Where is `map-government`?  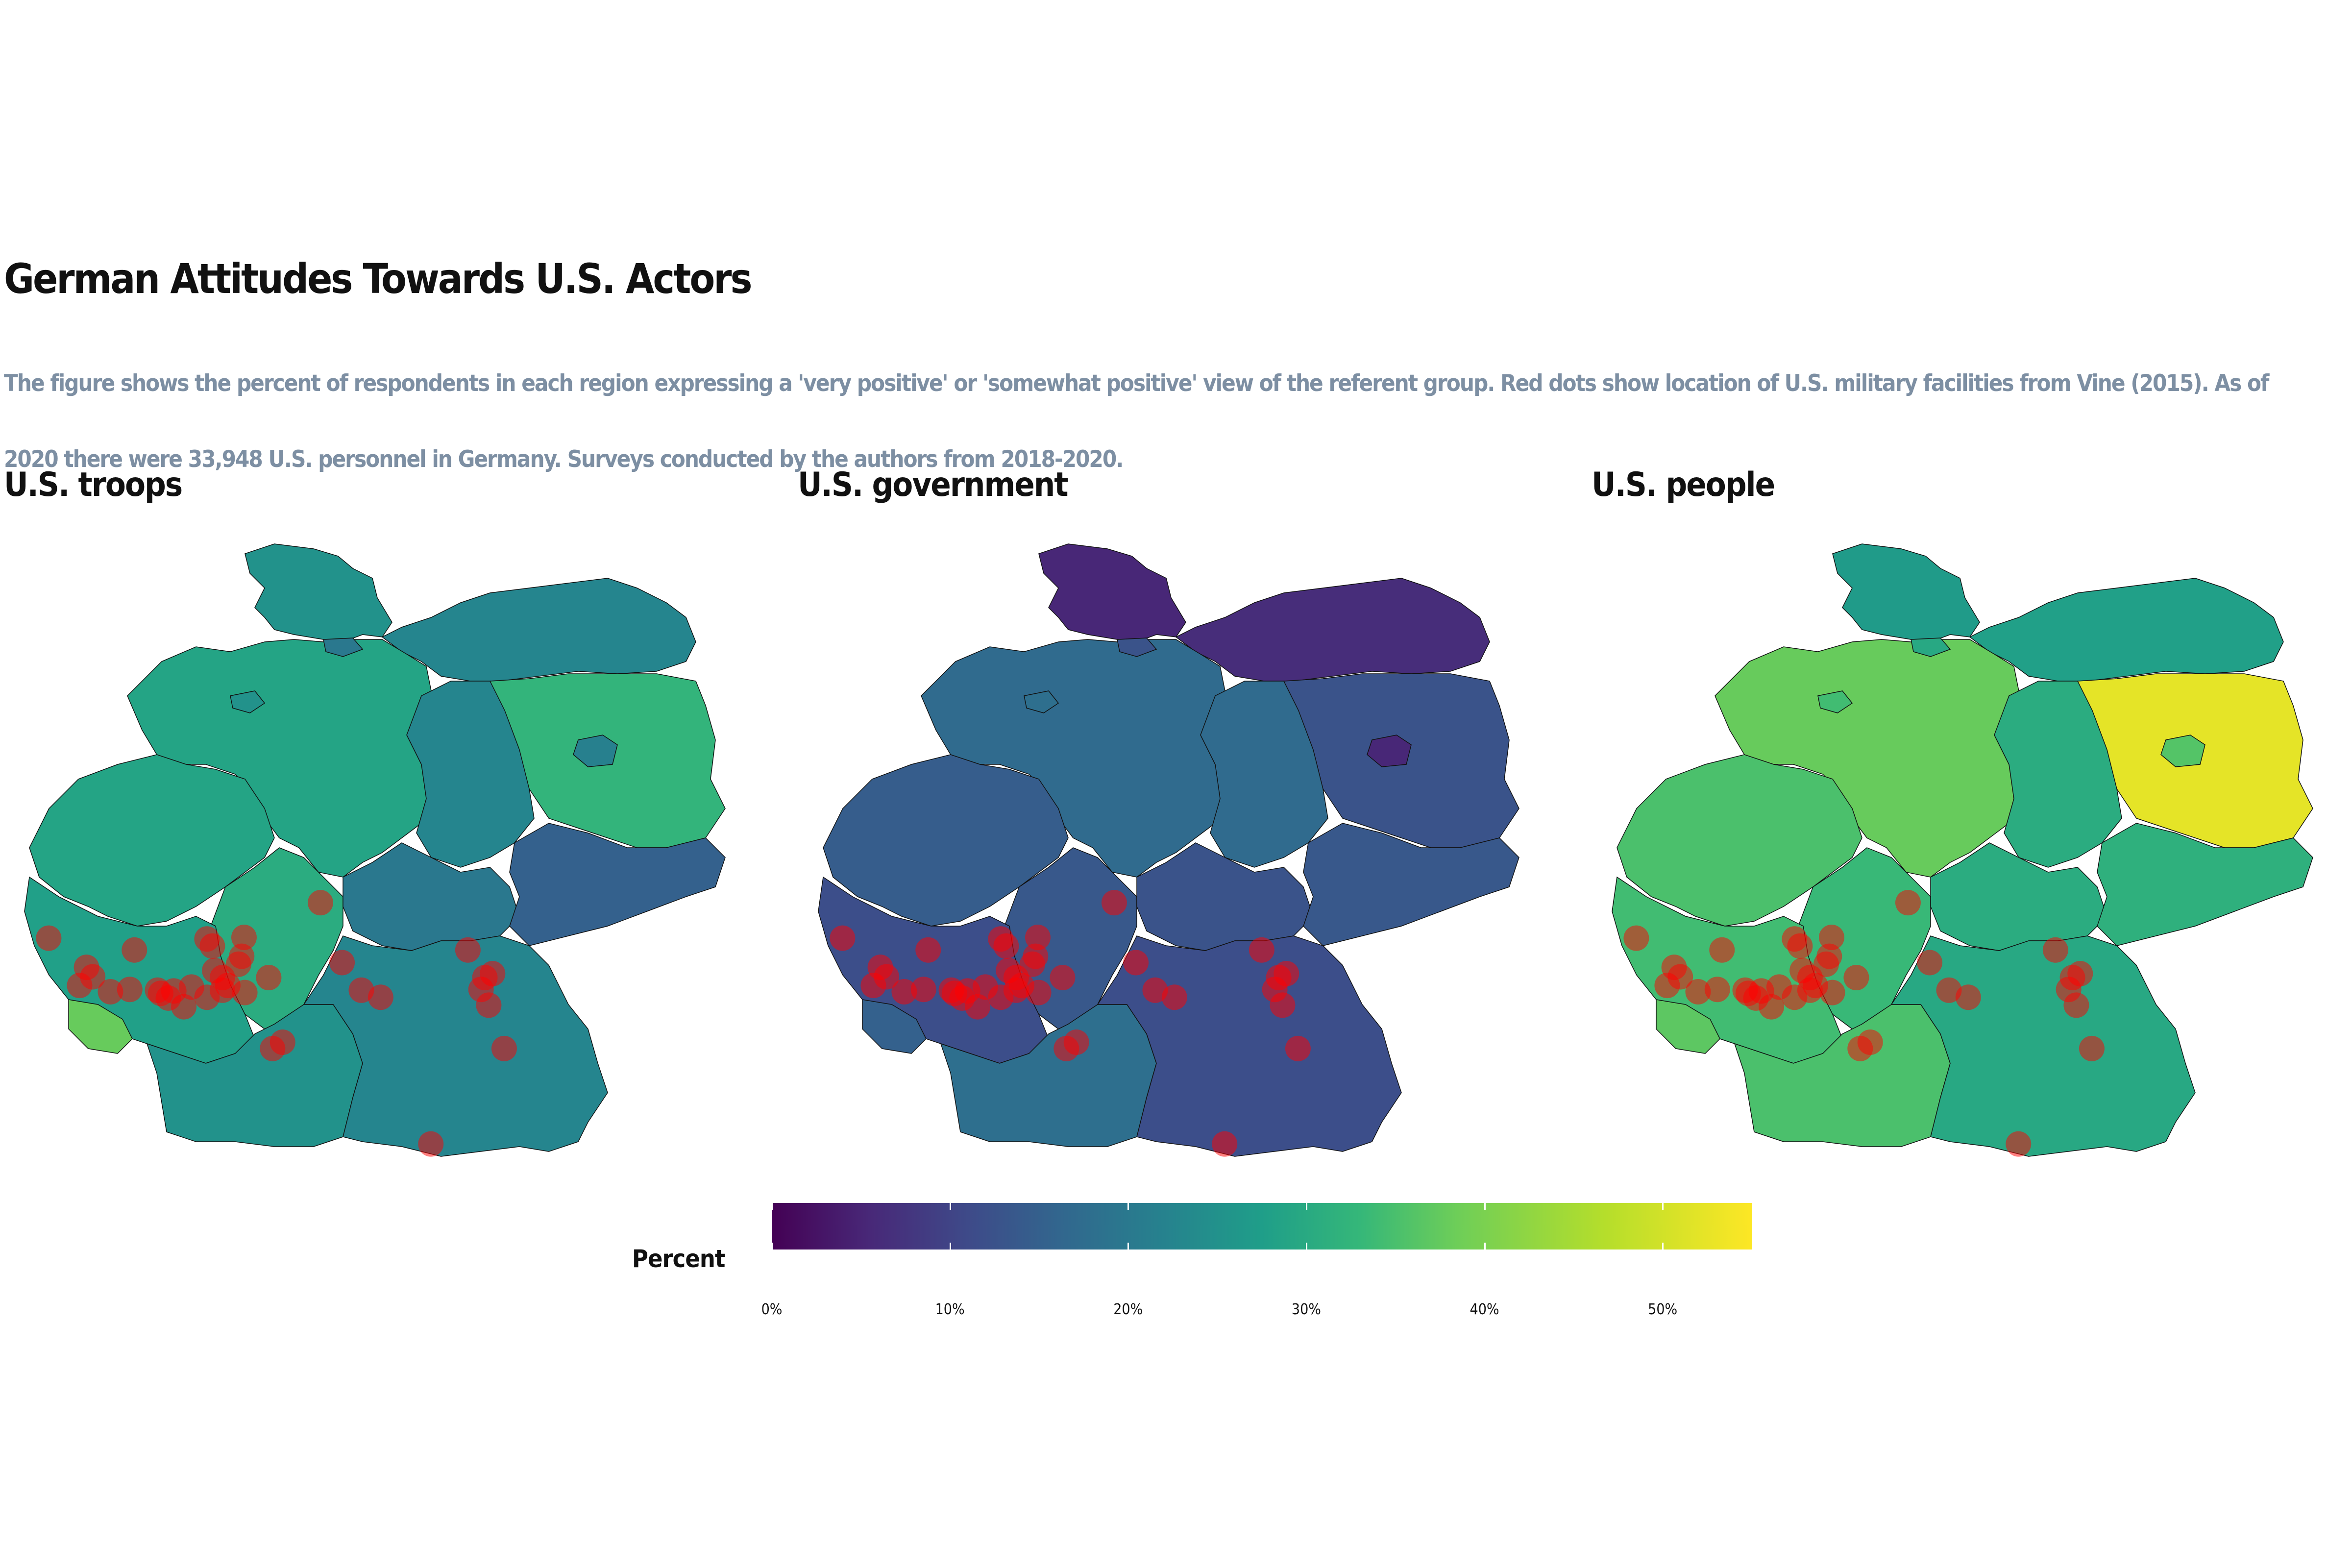
map-government is located at coordinates (1168, 850).